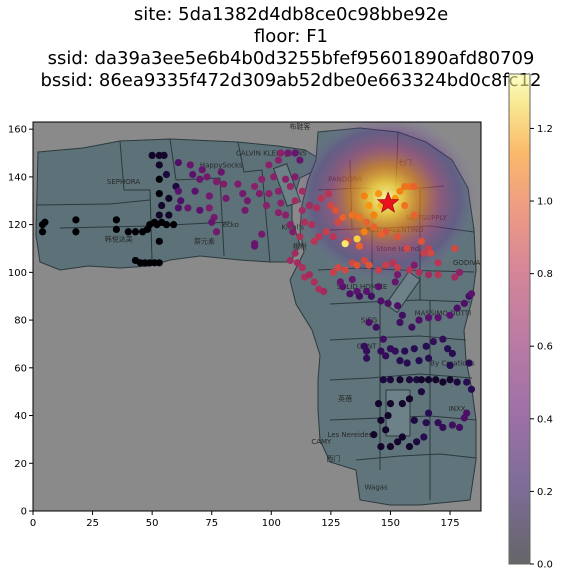  What do you see at coordinates (545, 347) in the screenshot?
I see `colorbar-tick-label: 0.6` at bounding box center [545, 347].